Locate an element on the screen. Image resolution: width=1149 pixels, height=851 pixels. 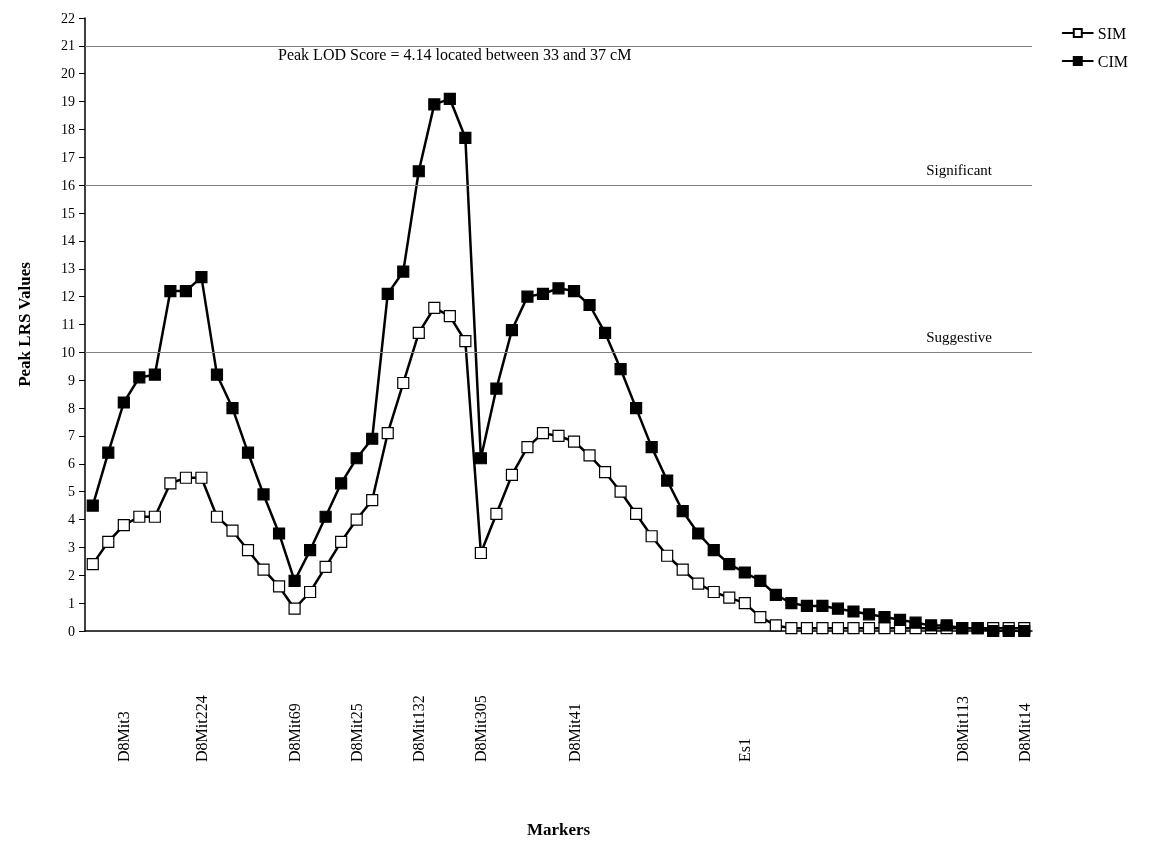
y-tick-label: 3 is located at coordinates (71, 547).